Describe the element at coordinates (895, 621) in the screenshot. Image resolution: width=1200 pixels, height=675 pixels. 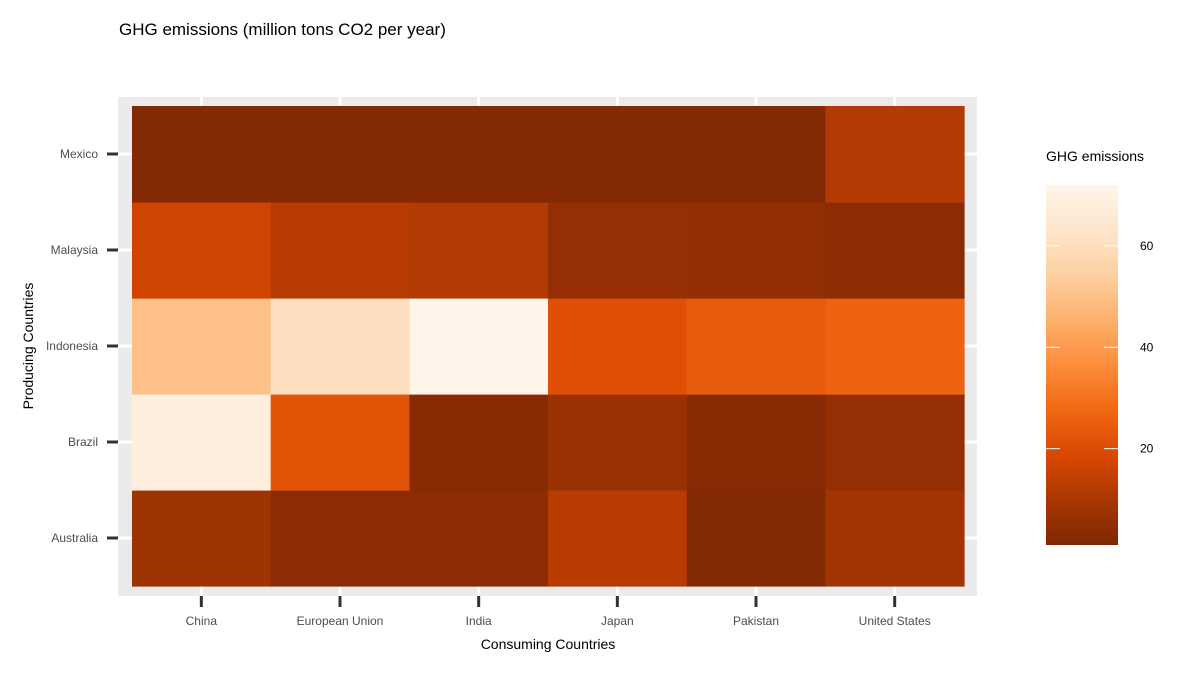
I see `x-tick-label: United States` at that location.